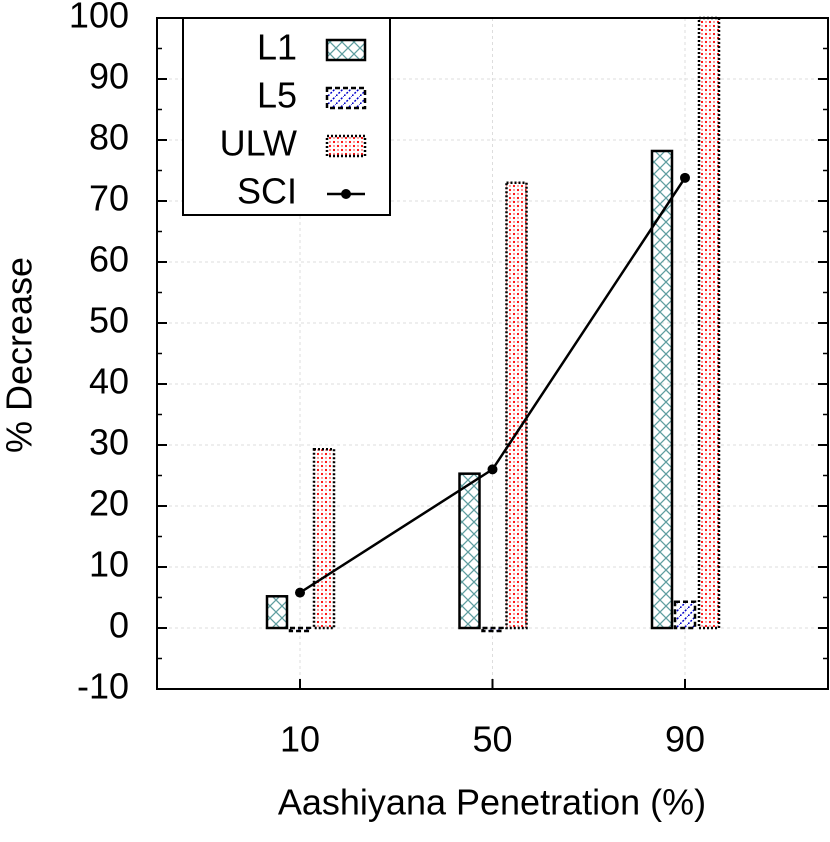  Describe the element at coordinates (109, 259) in the screenshot. I see `y-tick-label: 60` at that location.